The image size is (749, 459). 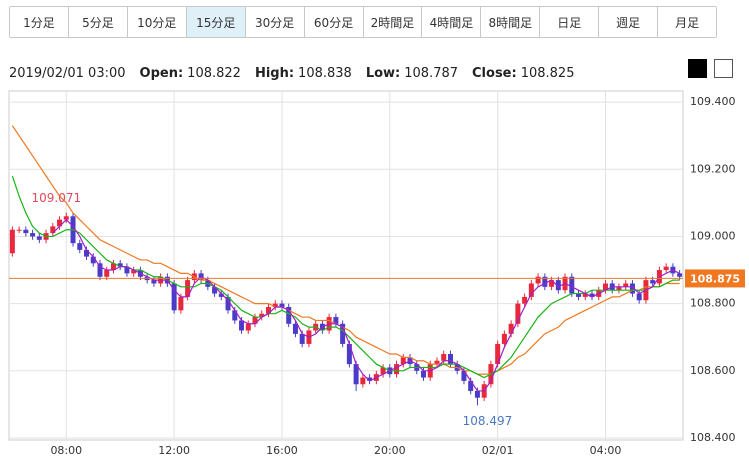 What do you see at coordinates (494, 73) in the screenshot?
I see `info-label: Close:` at bounding box center [494, 73].